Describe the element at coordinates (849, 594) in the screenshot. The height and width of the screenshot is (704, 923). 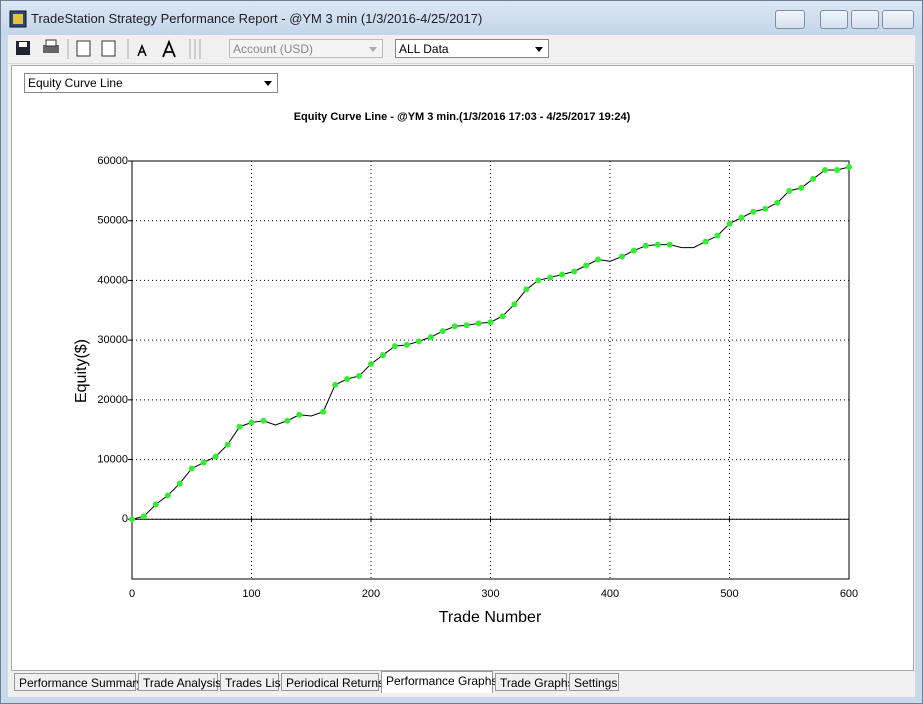
I see `x-tick-label: 600` at that location.